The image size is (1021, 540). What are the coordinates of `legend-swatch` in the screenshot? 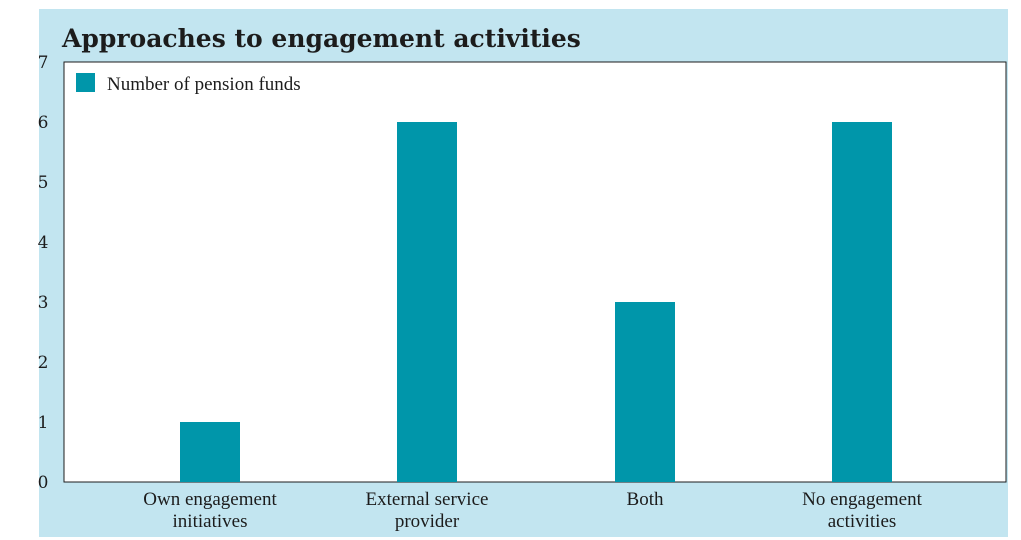 It's located at (85, 82).